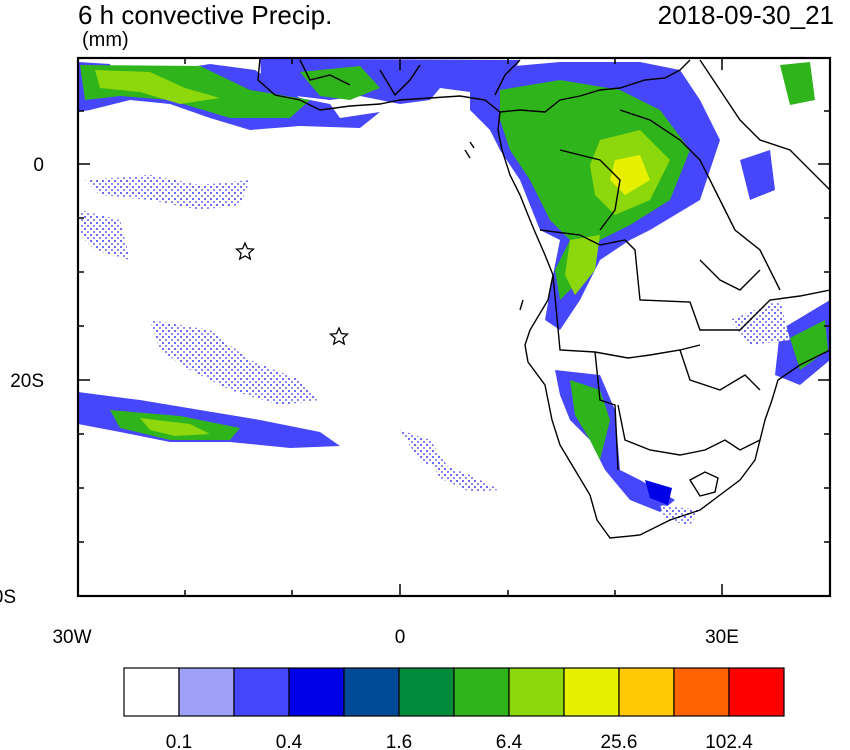  I want to click on colorbar-label: 0.4, so click(289, 741).